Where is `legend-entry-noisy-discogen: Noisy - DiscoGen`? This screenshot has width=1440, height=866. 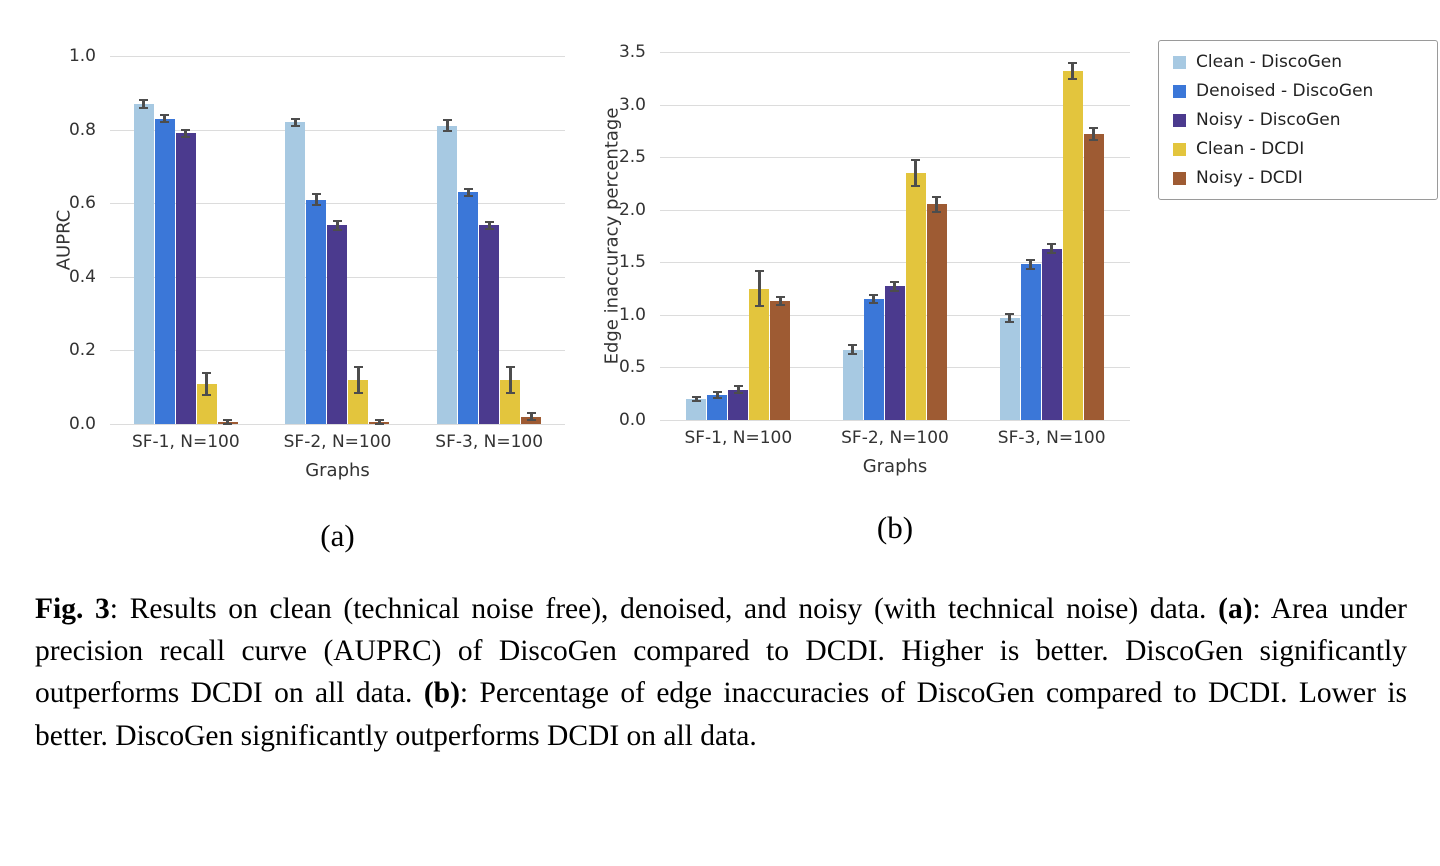
legend-entry-noisy-discogen: Noisy - DiscoGen is located at coordinates (1298, 120).